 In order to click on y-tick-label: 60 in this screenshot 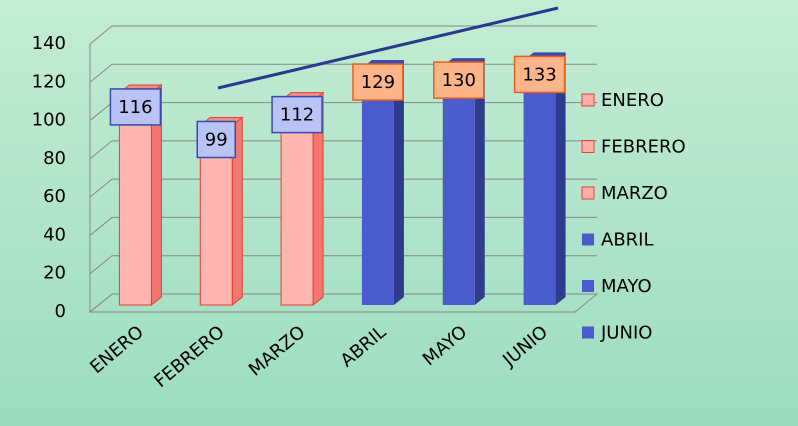, I will do `click(54, 196)`.